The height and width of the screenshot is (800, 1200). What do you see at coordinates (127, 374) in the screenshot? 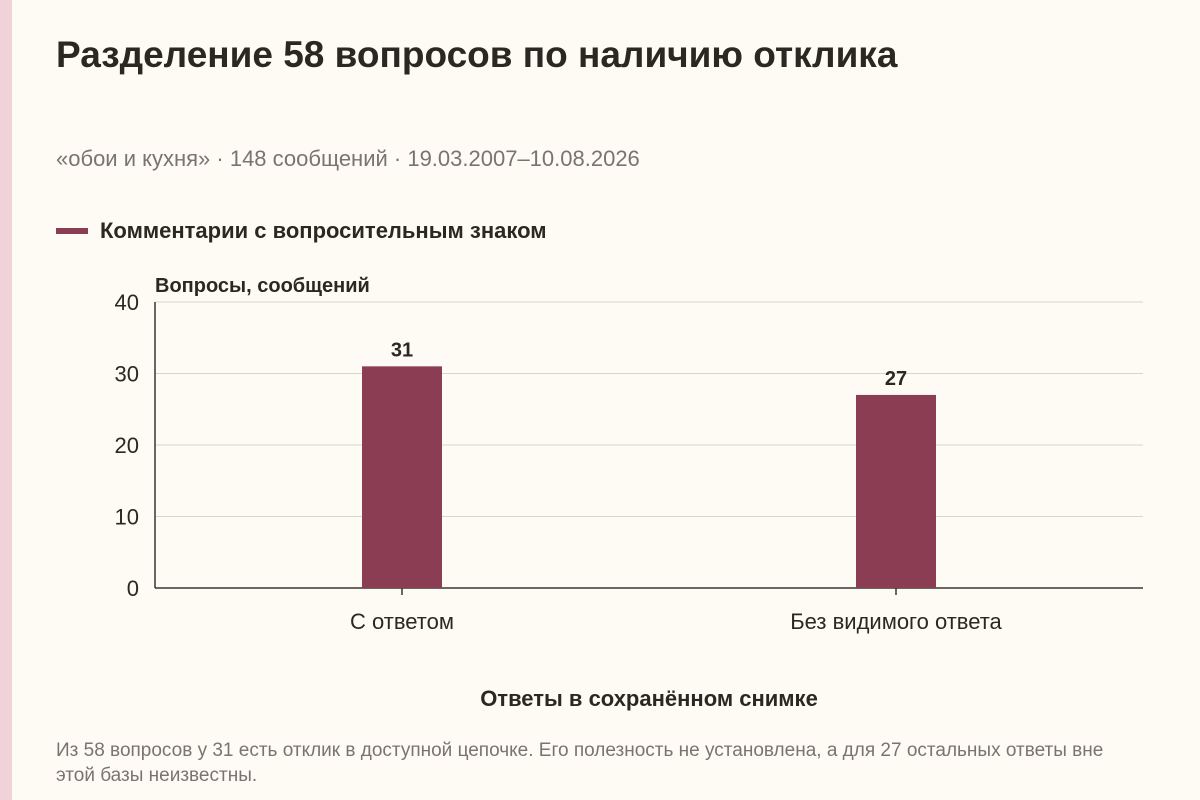
I see `y-tick-label: 30` at bounding box center [127, 374].